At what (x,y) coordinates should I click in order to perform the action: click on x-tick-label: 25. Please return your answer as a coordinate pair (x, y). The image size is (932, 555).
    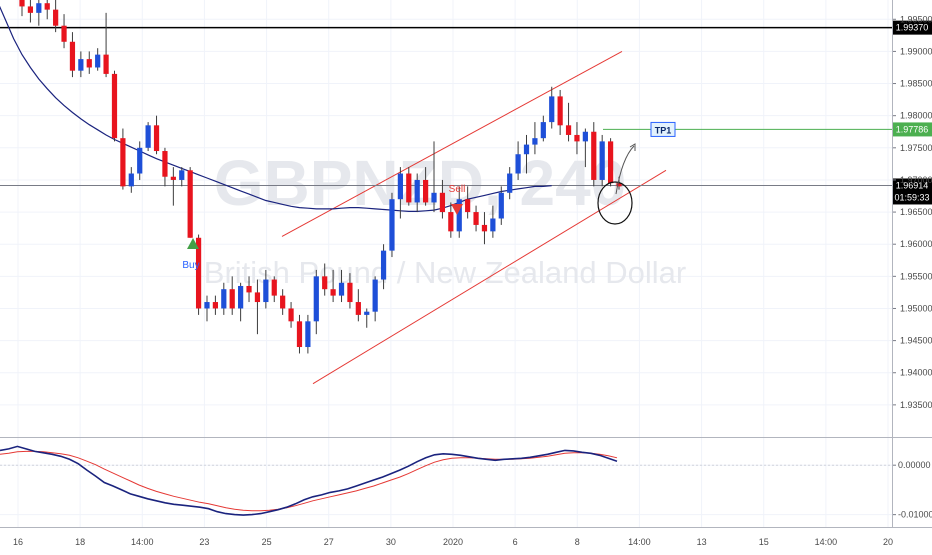
    Looking at the image, I should click on (267, 542).